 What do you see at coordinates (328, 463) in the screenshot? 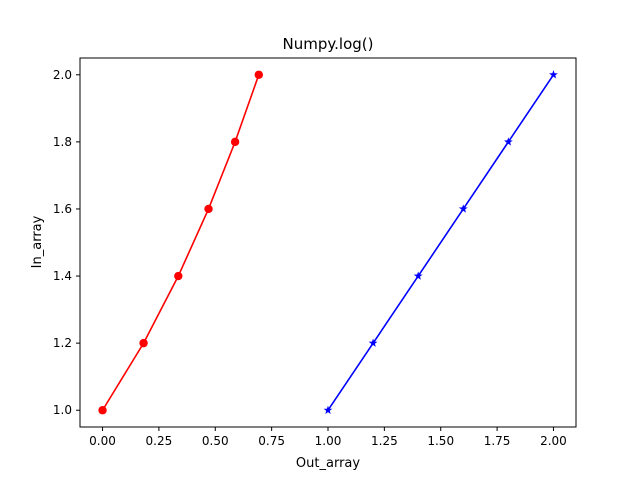
I see `x-axis-label: Out_array` at bounding box center [328, 463].